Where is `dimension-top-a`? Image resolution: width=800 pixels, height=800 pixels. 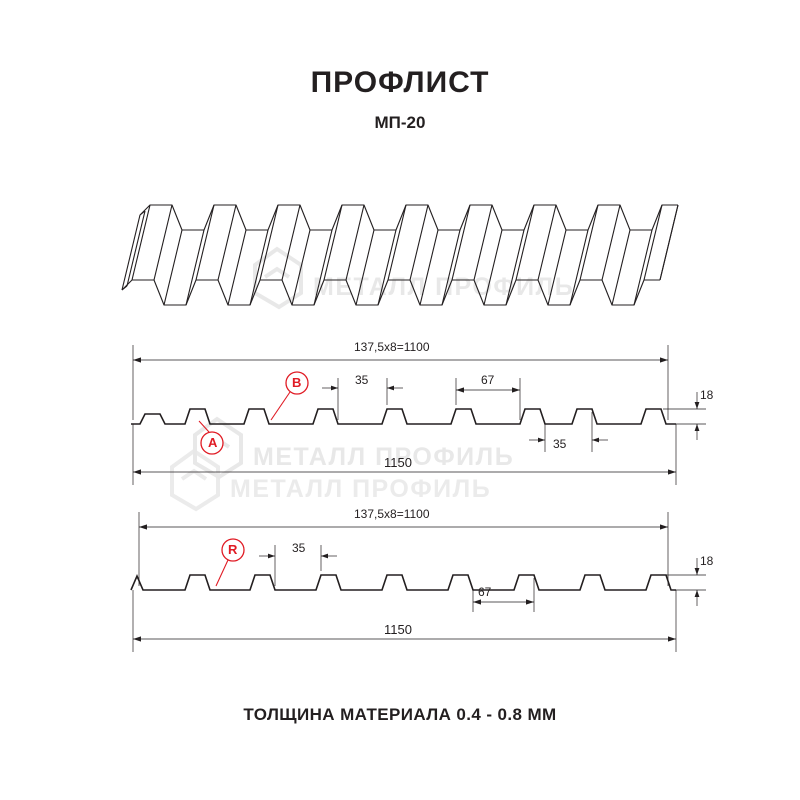
dimension-top-a is located at coordinates (400, 382).